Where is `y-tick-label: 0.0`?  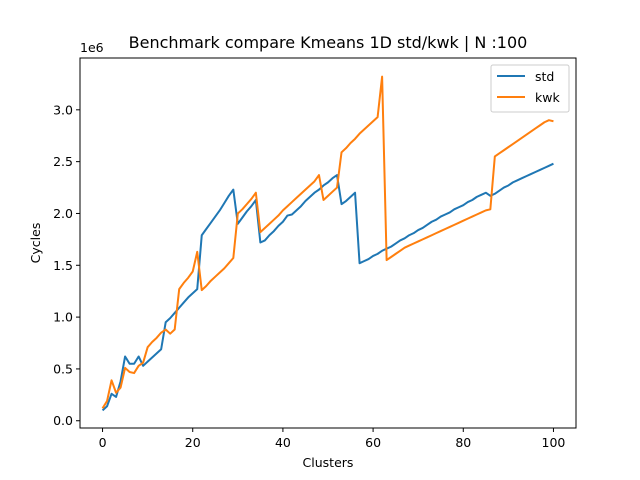
y-tick-label: 0.0 is located at coordinates (63, 420).